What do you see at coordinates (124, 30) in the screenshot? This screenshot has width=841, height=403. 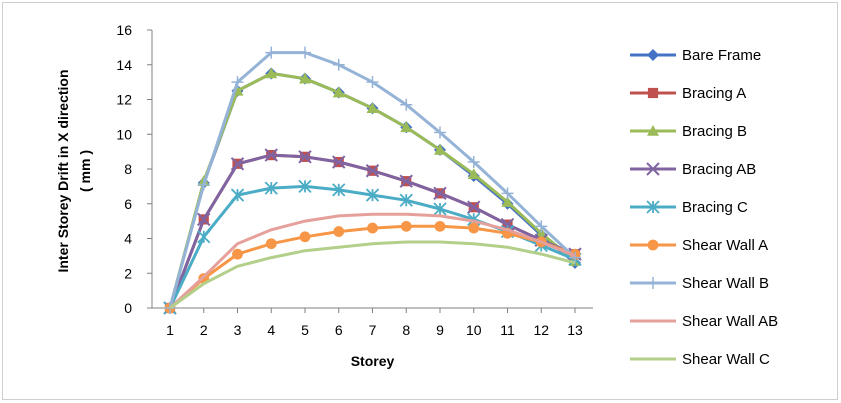 I see `y-tick-label: 16` at bounding box center [124, 30].